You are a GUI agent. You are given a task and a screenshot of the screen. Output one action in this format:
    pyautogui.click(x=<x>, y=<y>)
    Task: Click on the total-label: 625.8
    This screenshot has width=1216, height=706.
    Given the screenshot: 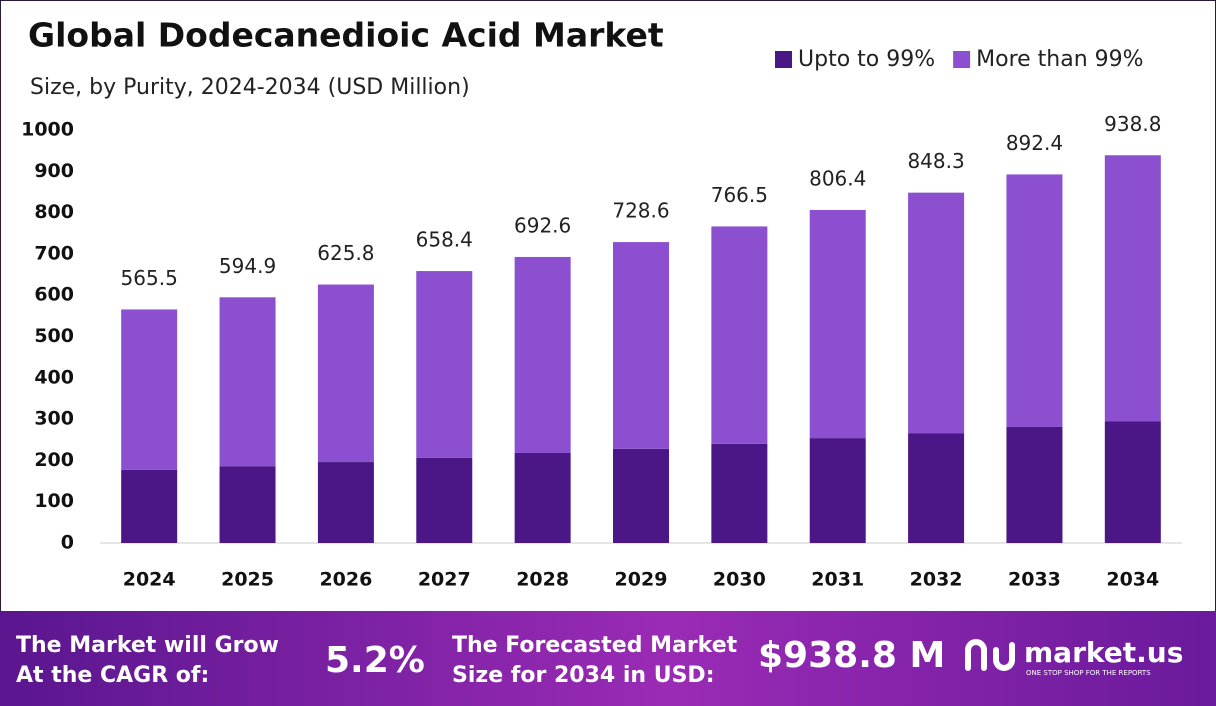 What is the action you would take?
    pyautogui.click(x=345, y=253)
    